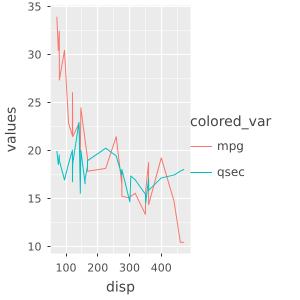  I want to click on y-tick-label: 25, so click(35, 103).